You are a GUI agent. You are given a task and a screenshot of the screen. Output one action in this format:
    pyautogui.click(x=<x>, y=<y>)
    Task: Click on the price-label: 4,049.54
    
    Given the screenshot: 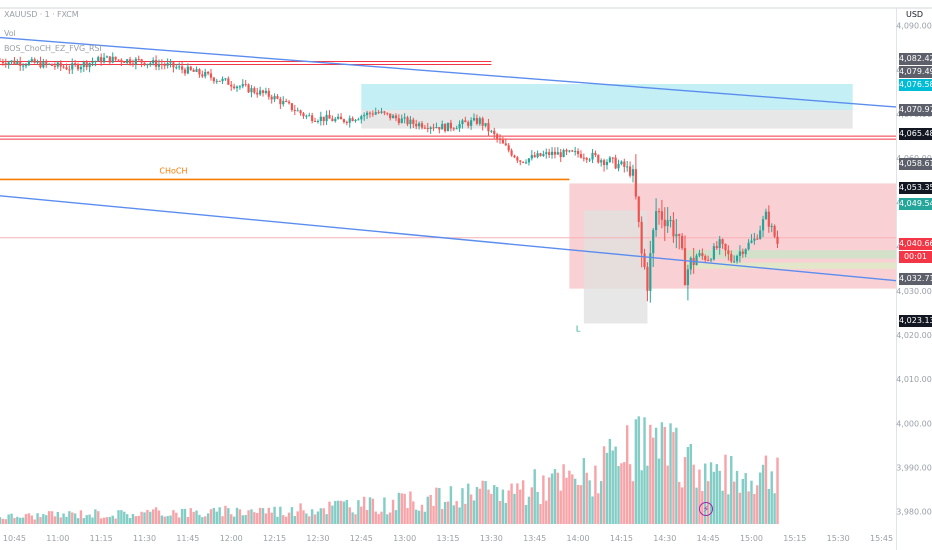 What is the action you would take?
    pyautogui.click(x=915, y=204)
    